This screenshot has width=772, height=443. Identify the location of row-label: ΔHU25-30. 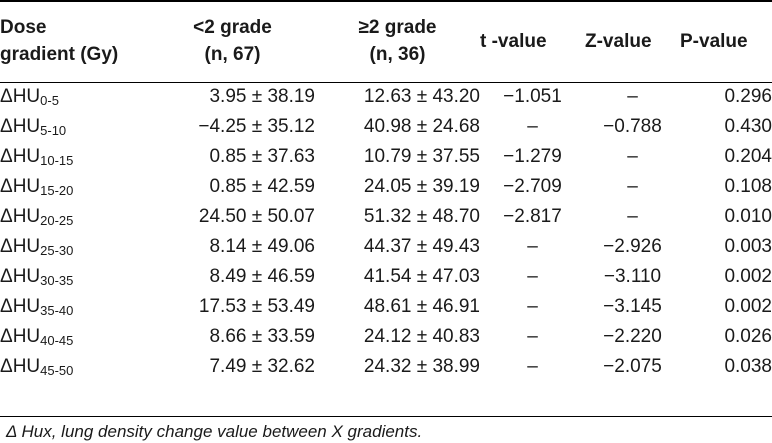
(75, 247).